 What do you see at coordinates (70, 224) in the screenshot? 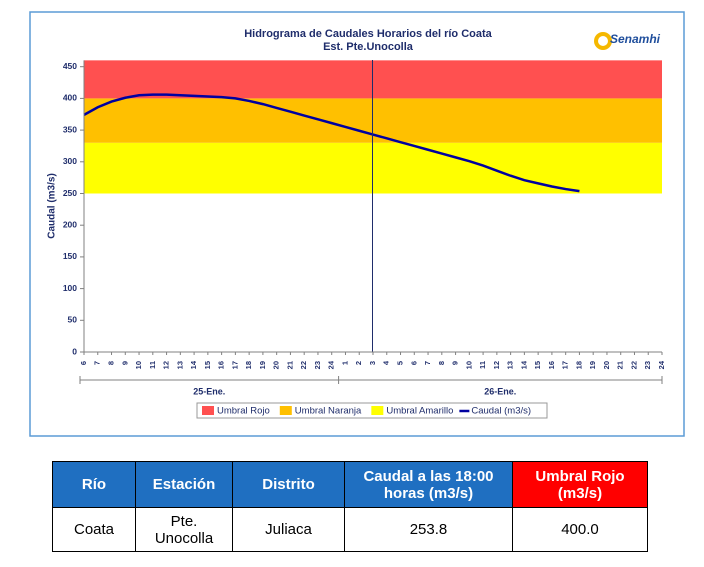
I see `y-tick-label: 200` at bounding box center [70, 224].